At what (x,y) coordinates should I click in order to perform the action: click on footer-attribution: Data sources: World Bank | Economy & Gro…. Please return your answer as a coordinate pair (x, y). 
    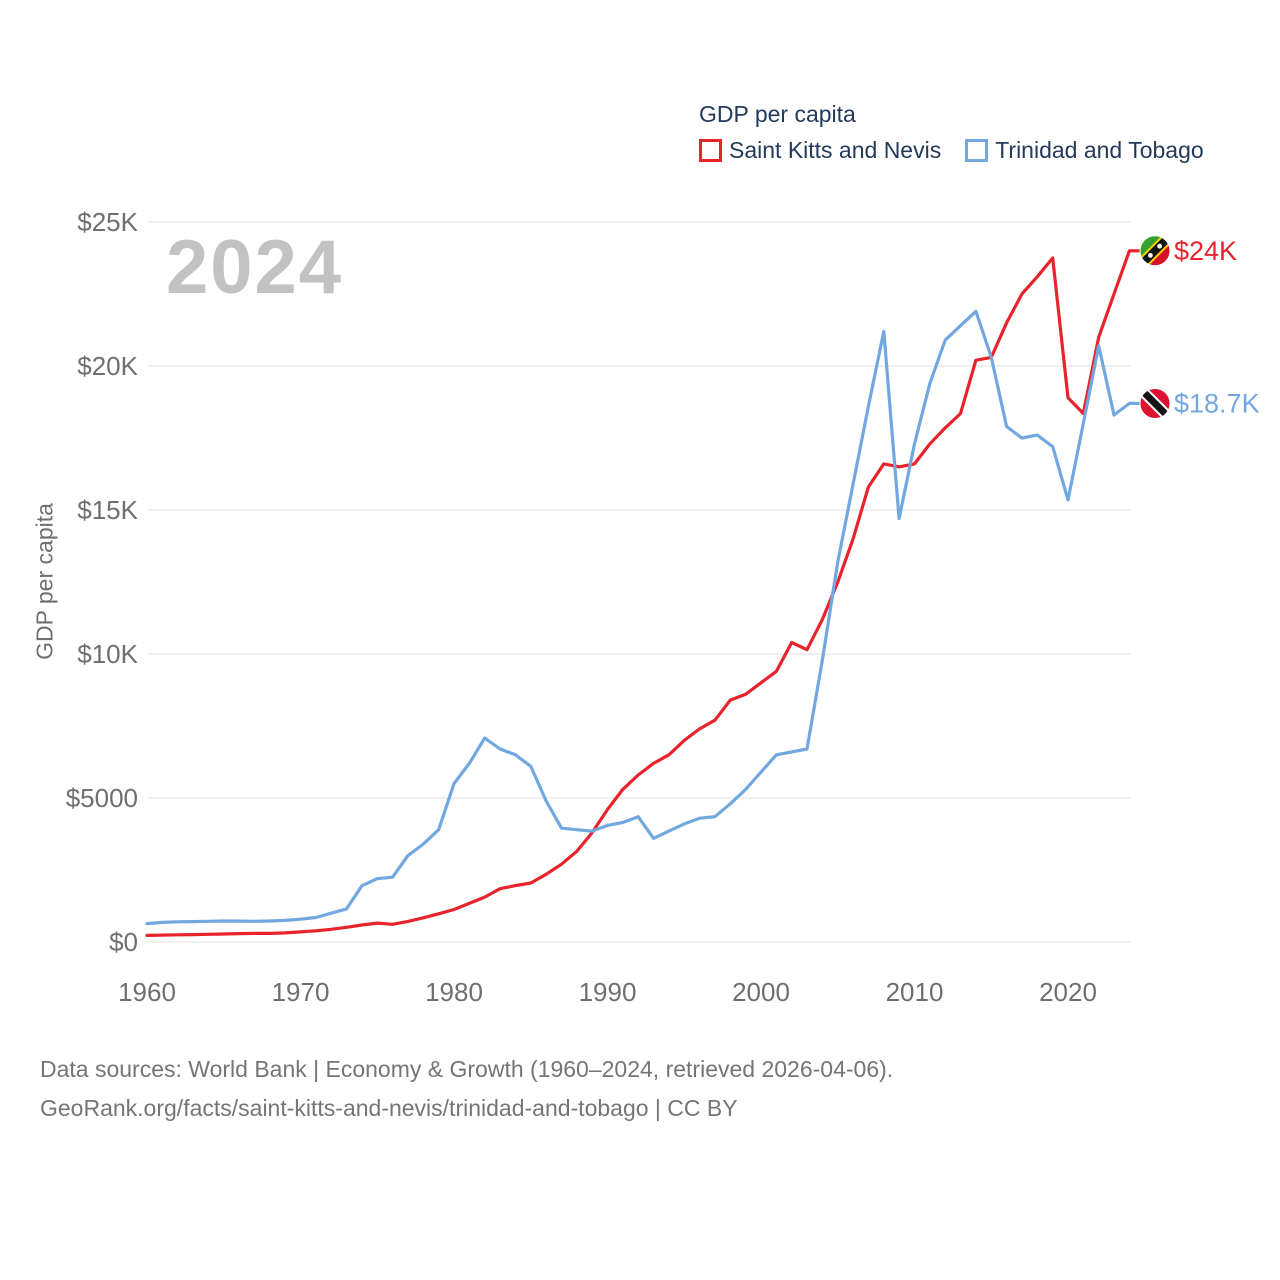
    Looking at the image, I should click on (466, 1089).